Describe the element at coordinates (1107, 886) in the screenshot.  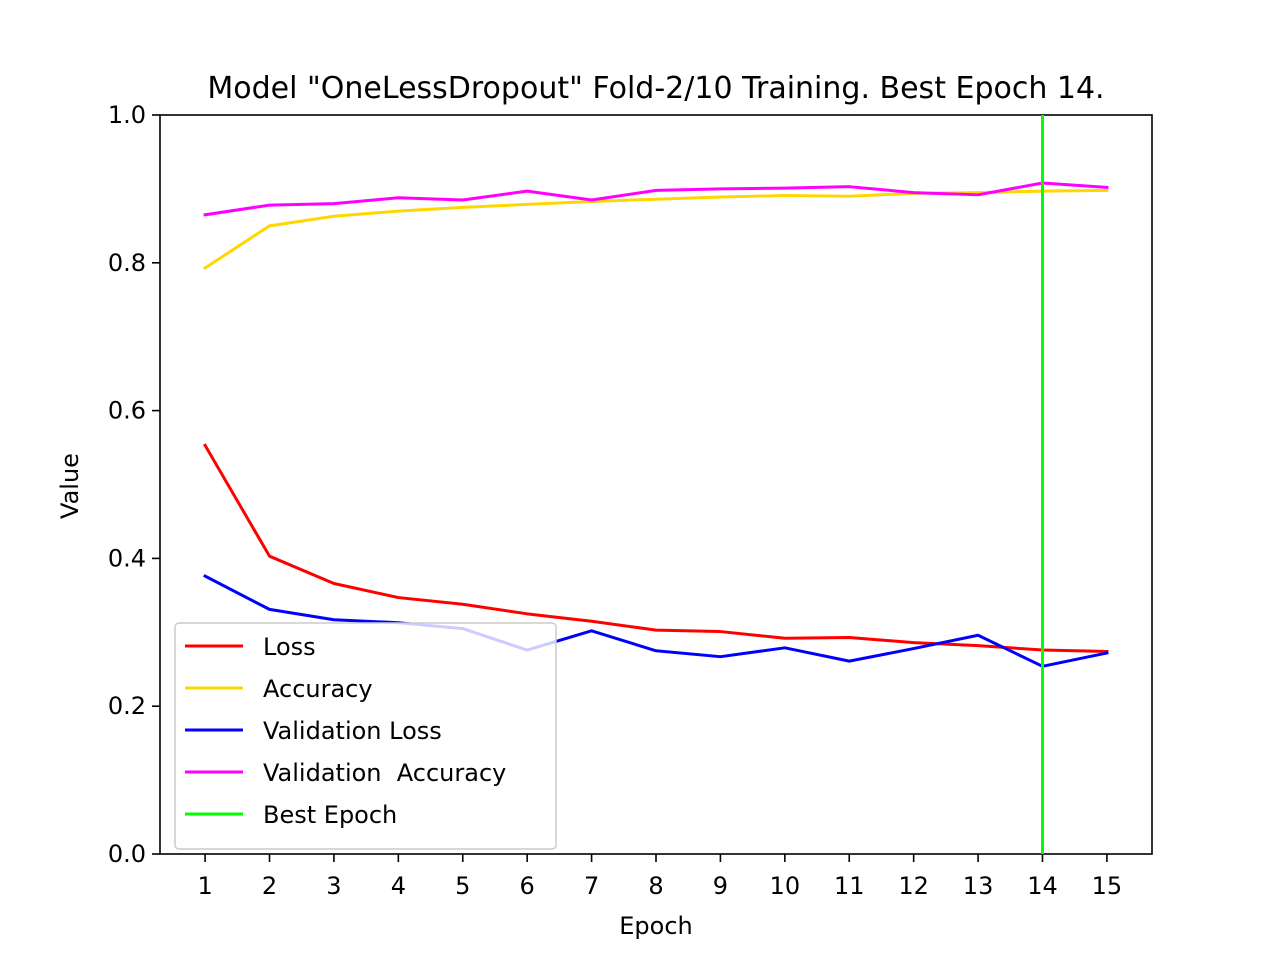
I see `x-tick-label: 15` at that location.